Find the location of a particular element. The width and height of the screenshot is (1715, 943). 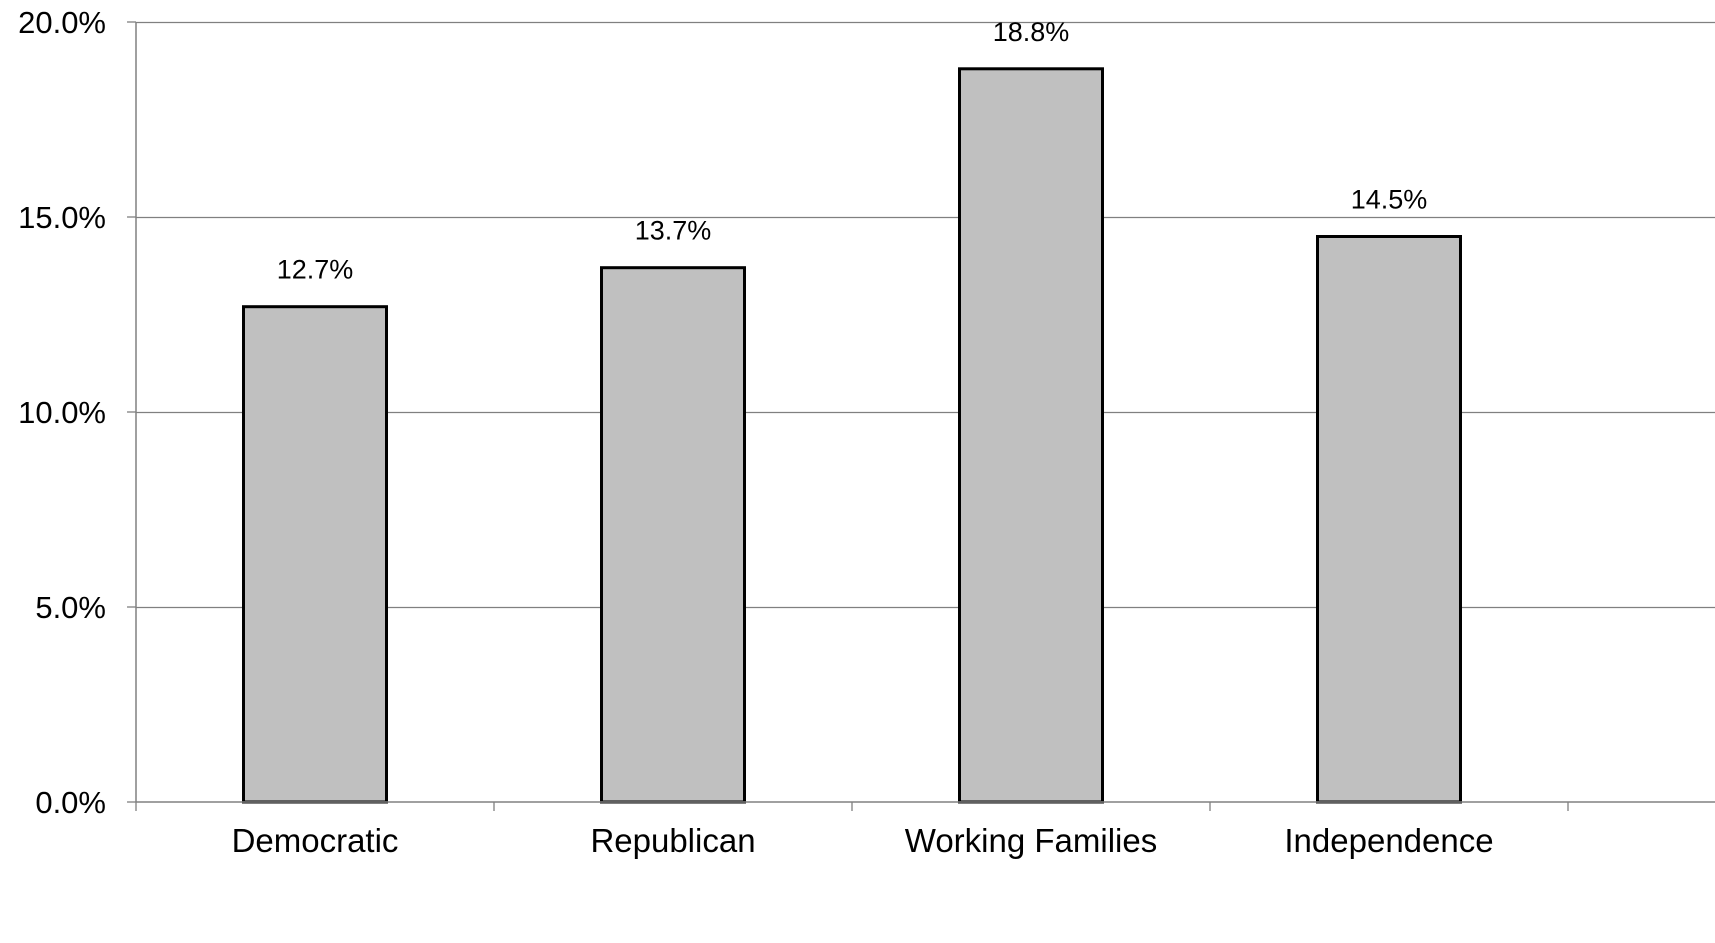

y-tick-label: 5.0% is located at coordinates (70, 607).